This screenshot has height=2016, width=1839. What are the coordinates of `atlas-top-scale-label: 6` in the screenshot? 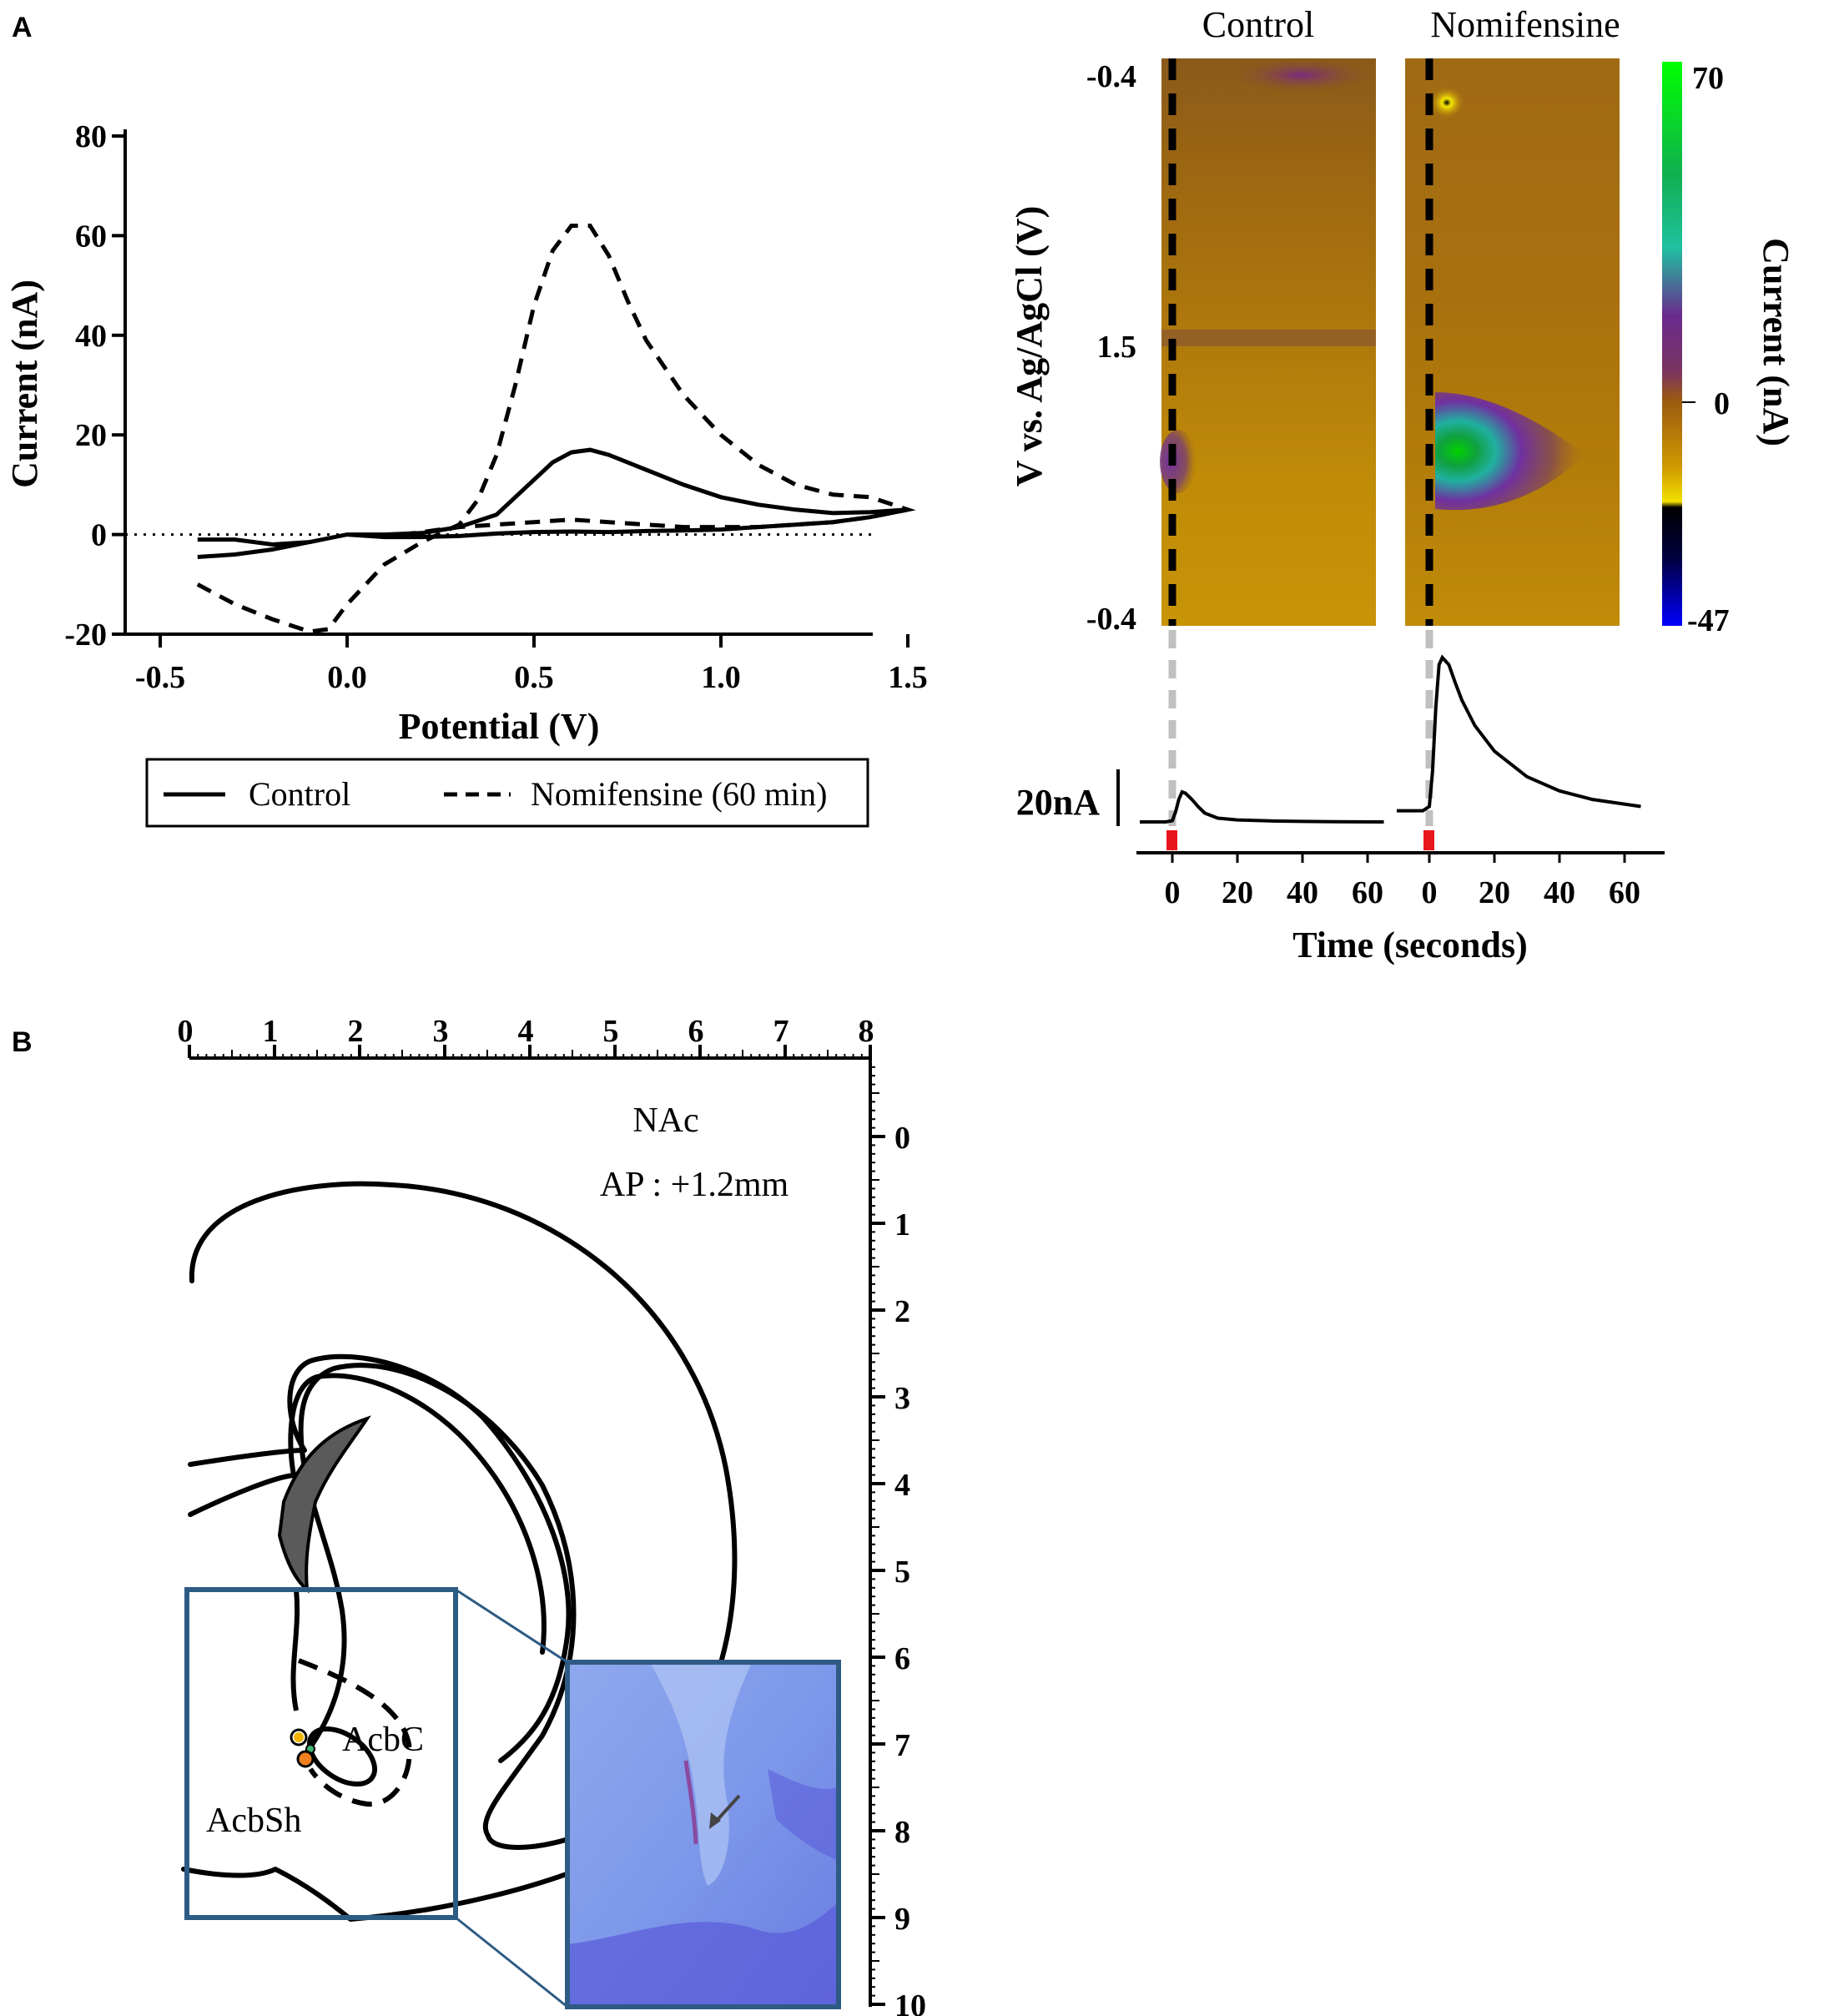 It's located at (696, 1031).